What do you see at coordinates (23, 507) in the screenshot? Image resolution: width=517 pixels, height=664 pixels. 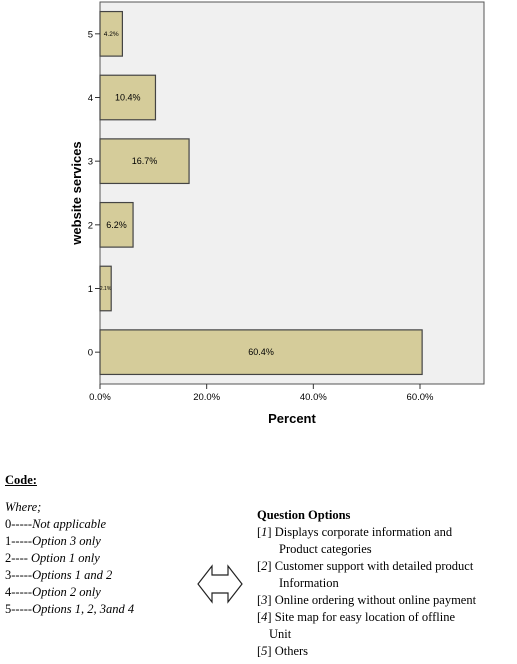 I see `code-where: Where;` at bounding box center [23, 507].